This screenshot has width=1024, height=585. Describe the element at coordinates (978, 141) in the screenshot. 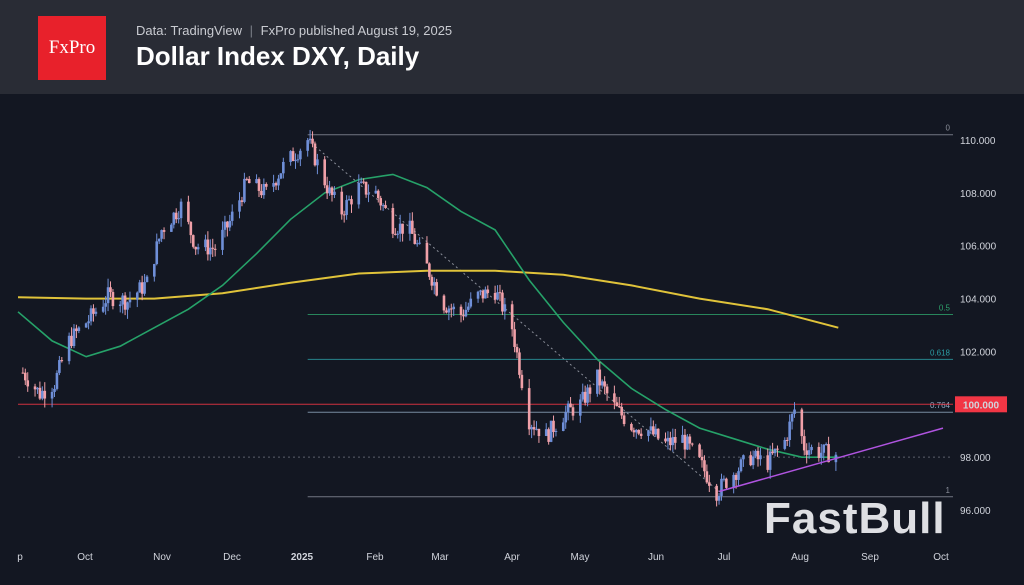

I see `y-axis-tick-label: 110.000` at that location.